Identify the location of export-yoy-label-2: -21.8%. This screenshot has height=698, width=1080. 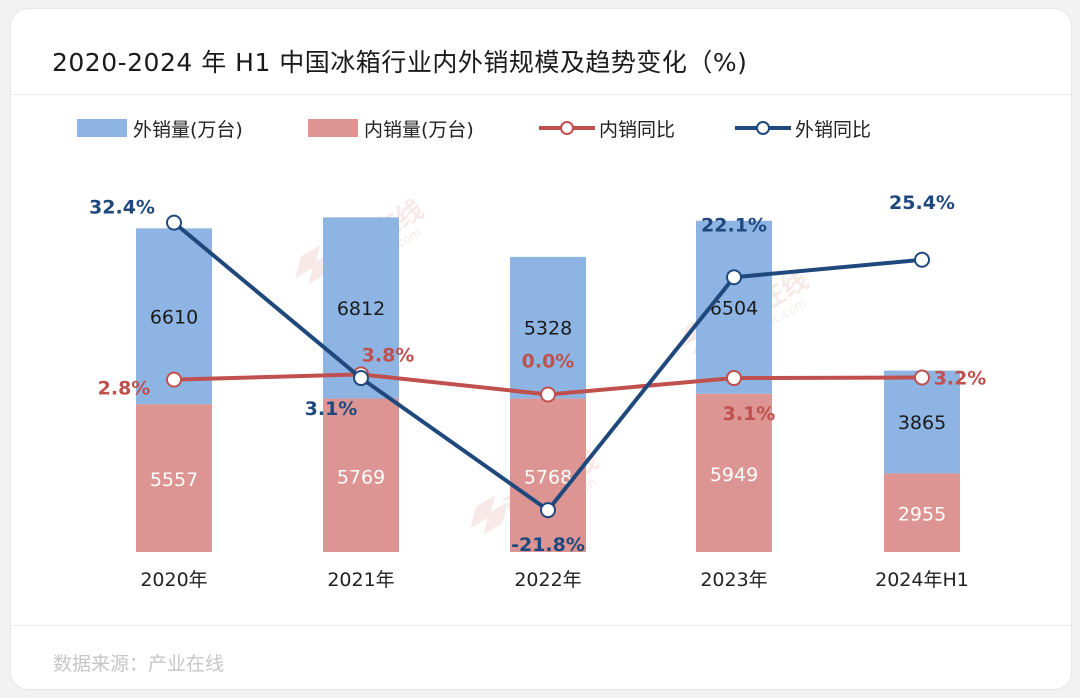
(548, 545).